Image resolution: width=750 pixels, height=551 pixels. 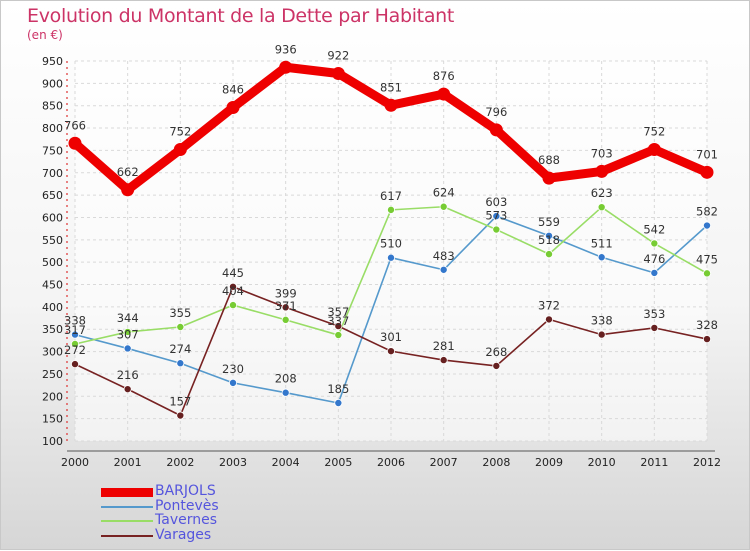 I want to click on y-tick-label: 100, so click(x=52, y=441).